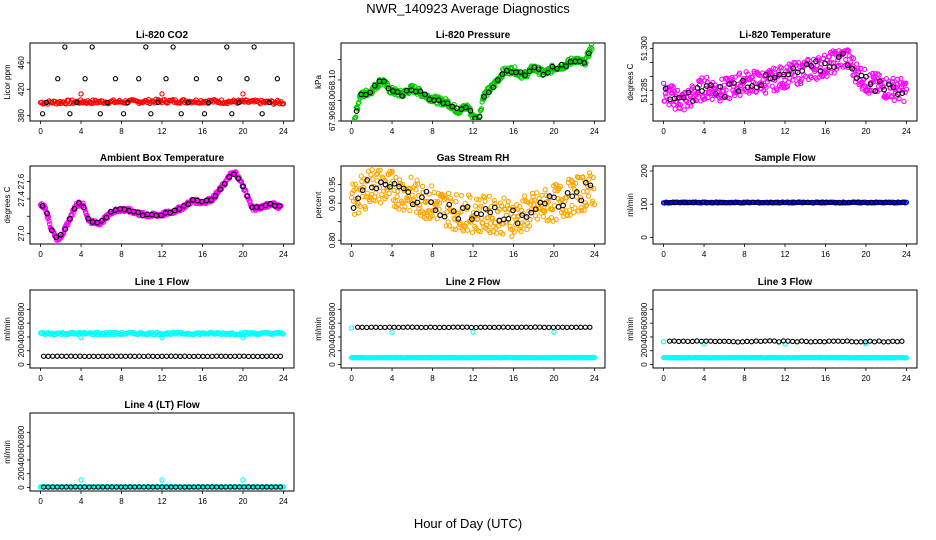  Describe the element at coordinates (744, 378) in the screenshot. I see `x-tick-label: 8` at that location.